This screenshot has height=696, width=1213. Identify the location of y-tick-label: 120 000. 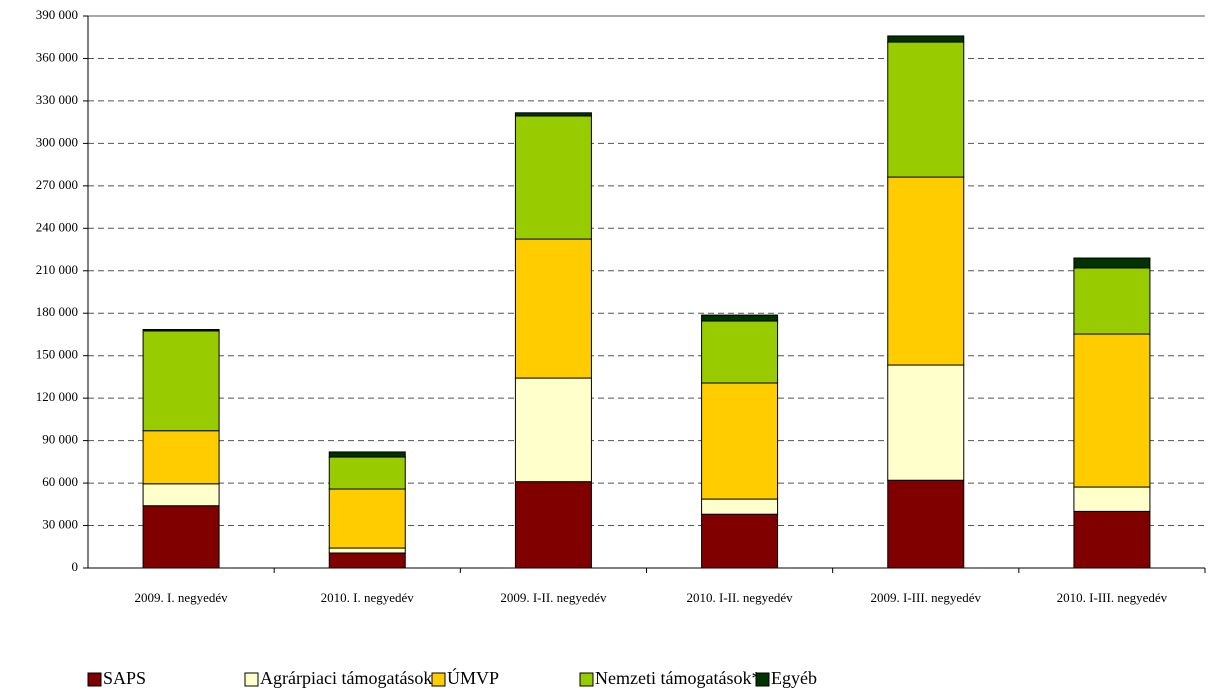
(57, 396).